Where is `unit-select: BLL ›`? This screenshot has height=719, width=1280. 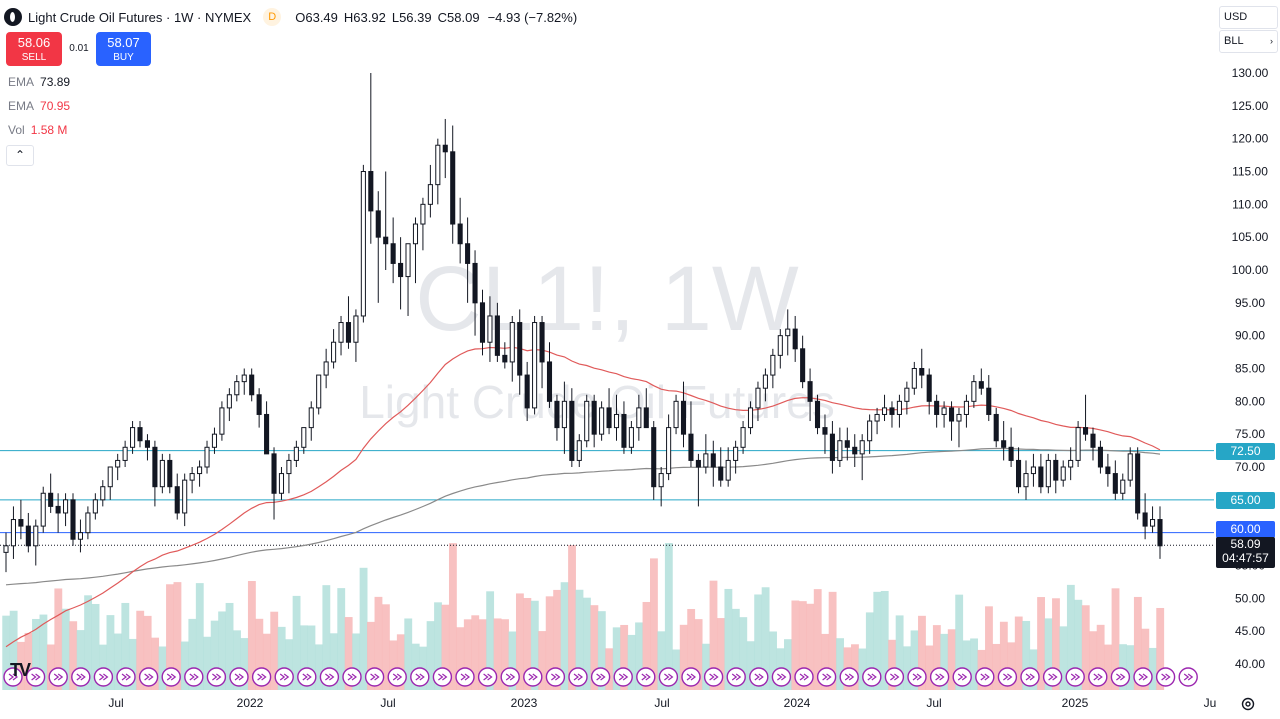 unit-select: BLL › is located at coordinates (1248, 41).